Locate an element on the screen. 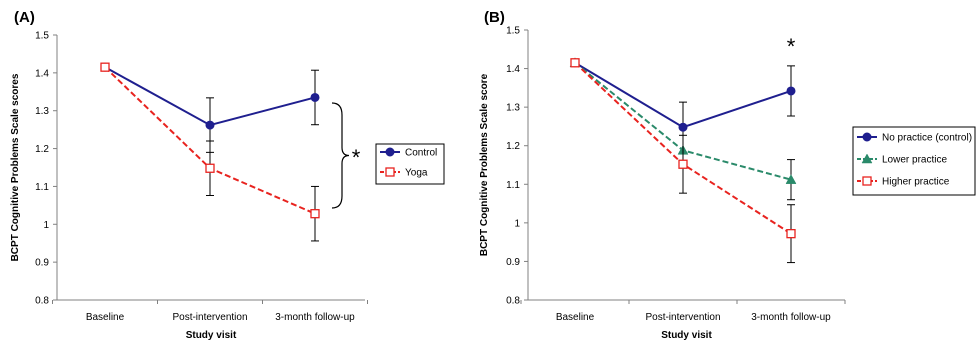 This screenshot has height=342, width=977. legend-label: Control is located at coordinates (421, 153).